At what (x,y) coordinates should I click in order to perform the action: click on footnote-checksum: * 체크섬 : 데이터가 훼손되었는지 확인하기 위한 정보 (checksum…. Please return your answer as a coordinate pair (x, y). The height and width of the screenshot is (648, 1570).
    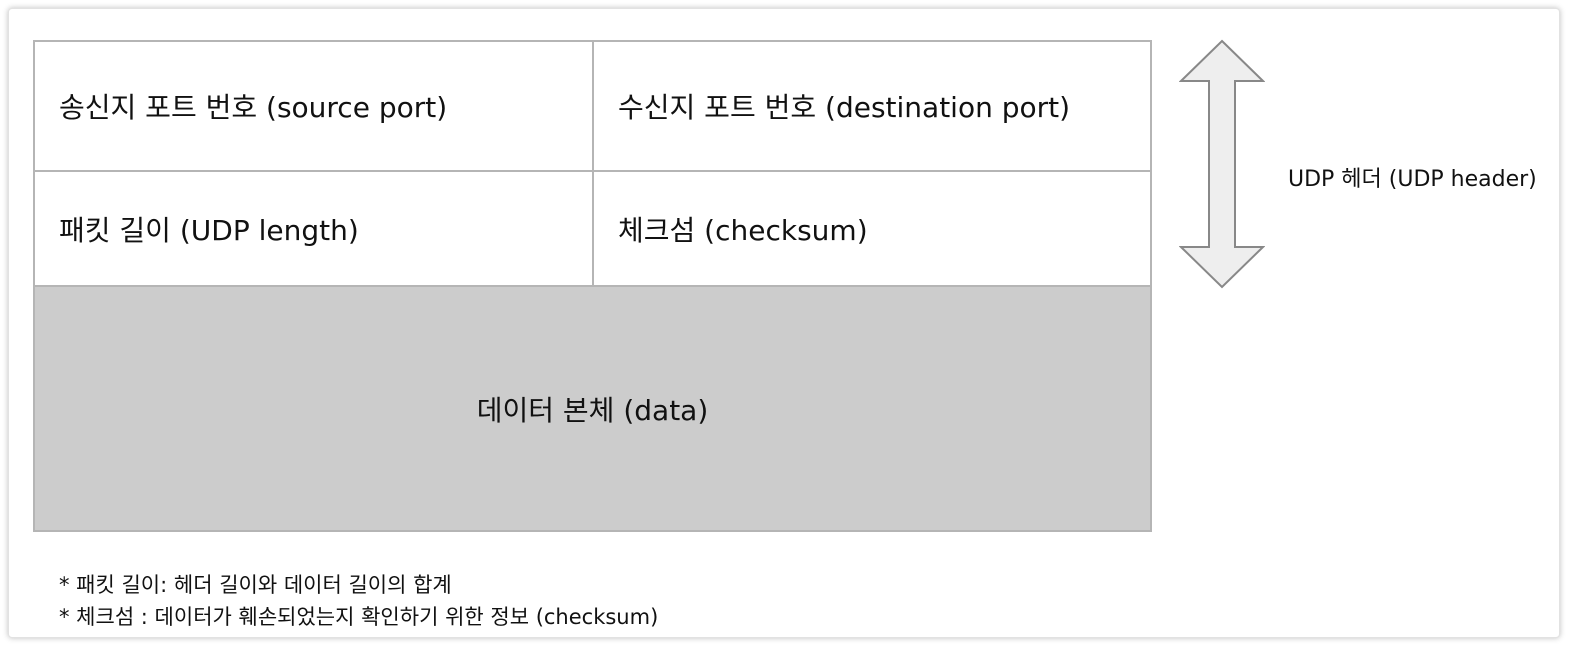
    Looking at the image, I should click on (359, 617).